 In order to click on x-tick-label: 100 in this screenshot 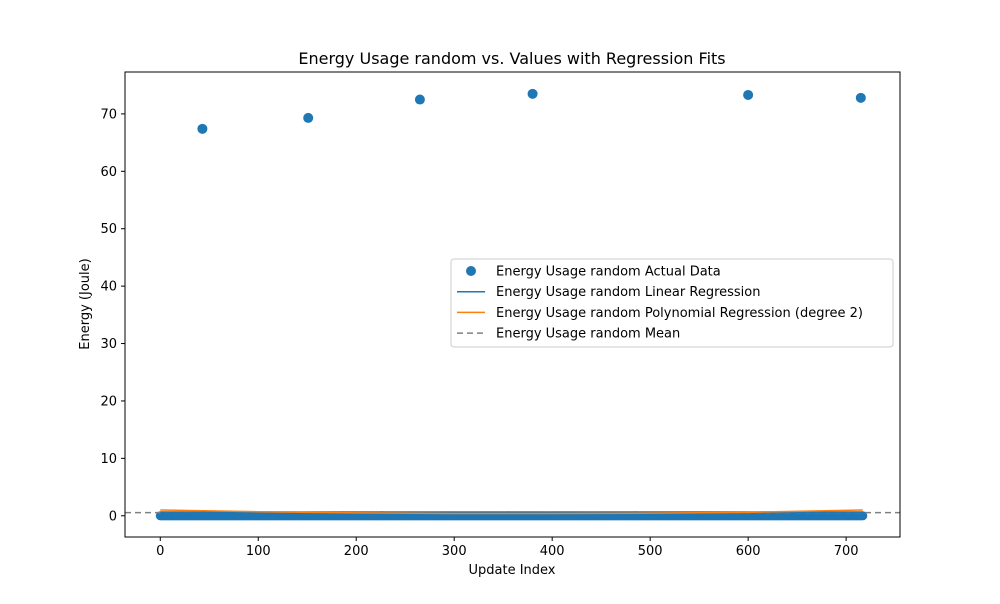, I will do `click(258, 551)`.